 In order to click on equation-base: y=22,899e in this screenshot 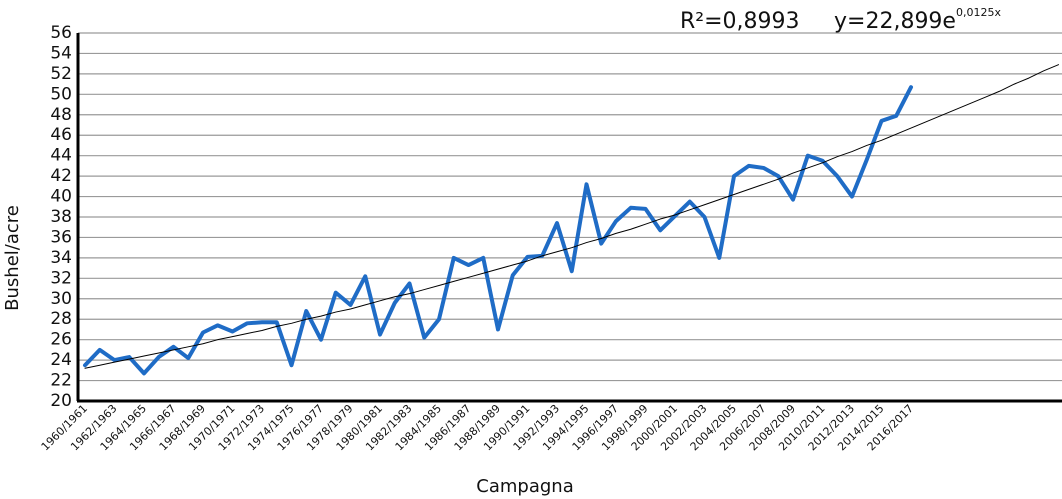, I will do `click(895, 21)`.